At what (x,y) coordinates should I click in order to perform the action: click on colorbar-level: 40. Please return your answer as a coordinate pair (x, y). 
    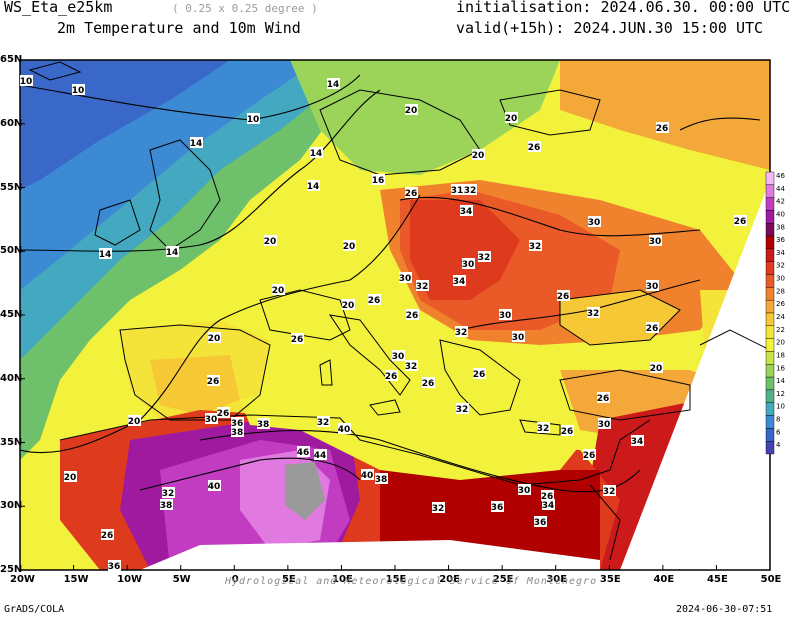
    Looking at the image, I should click on (780, 214).